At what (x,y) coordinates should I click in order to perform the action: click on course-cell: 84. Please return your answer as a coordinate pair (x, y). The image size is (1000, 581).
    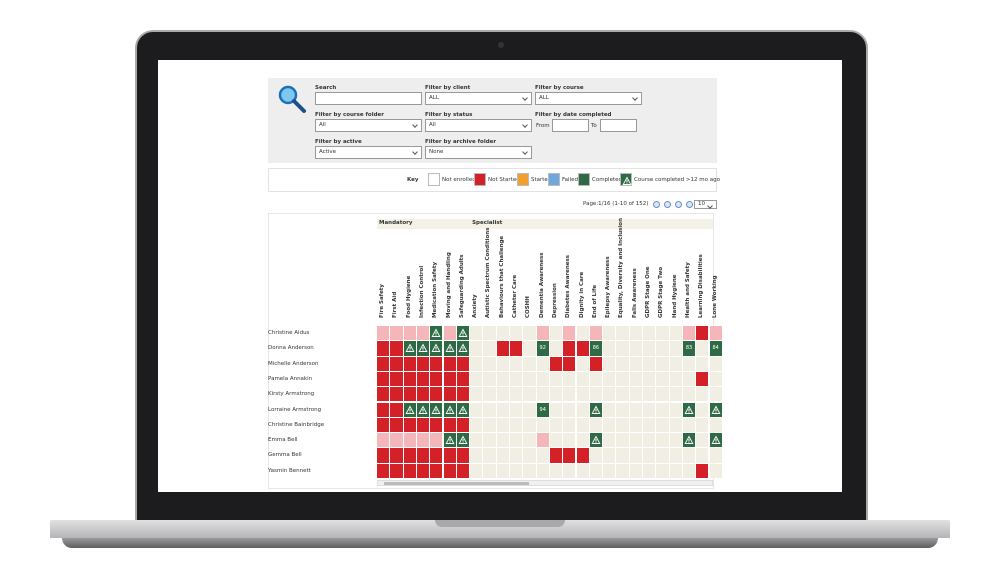
    Looking at the image, I should click on (715, 348).